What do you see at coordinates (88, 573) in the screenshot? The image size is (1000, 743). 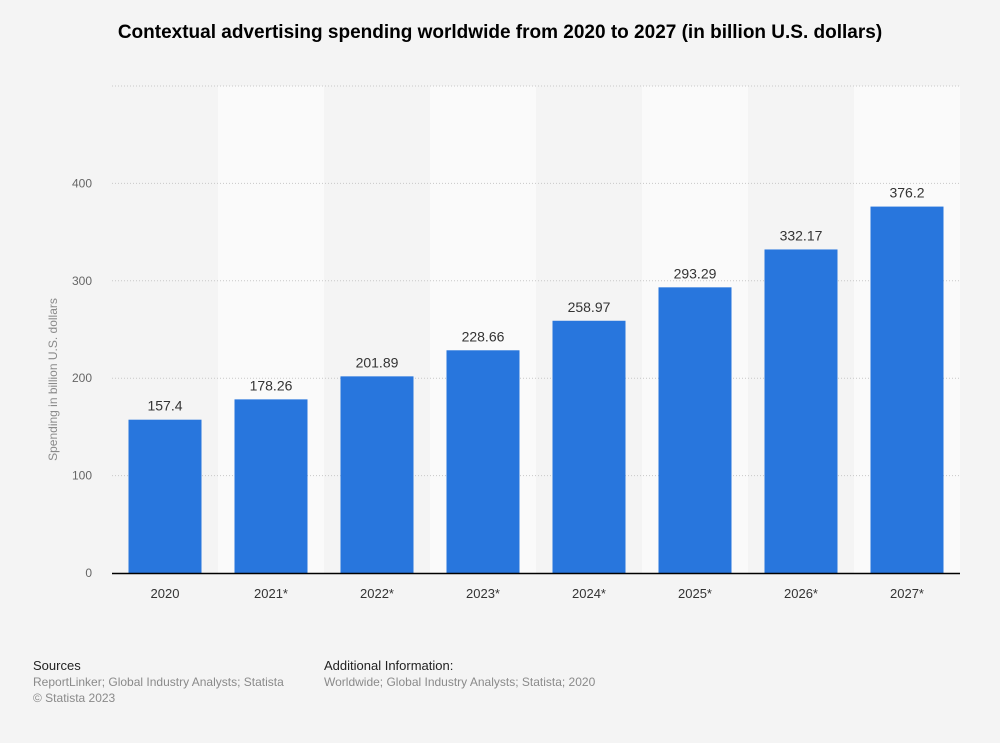 I see `y-tick-label: 0` at bounding box center [88, 573].